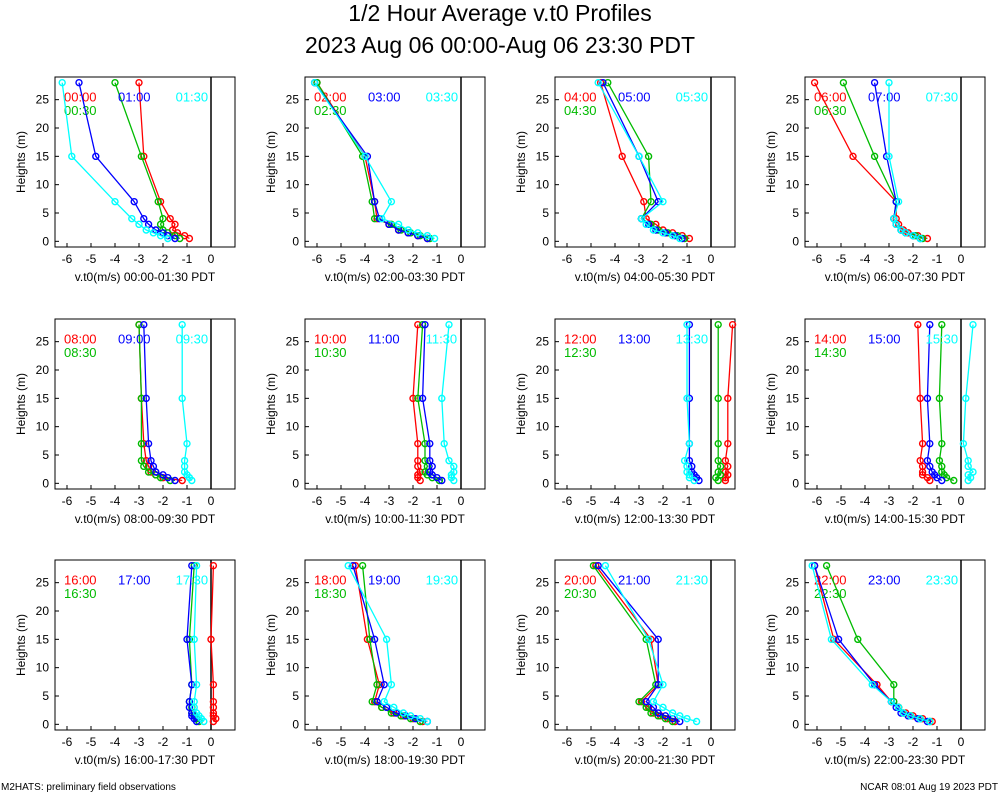 This screenshot has height=800, width=1000. What do you see at coordinates (692, 579) in the screenshot?
I see `legend-label: 21:30` at bounding box center [692, 579].